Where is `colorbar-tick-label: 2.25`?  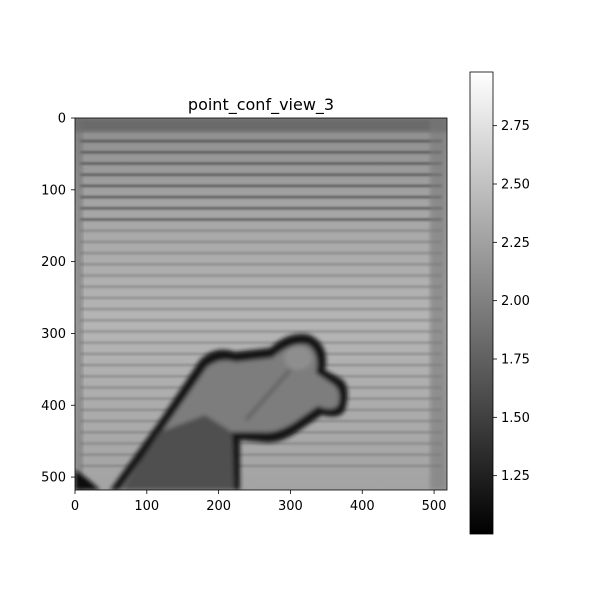 colorbar-tick-label: 2.25 is located at coordinates (515, 243).